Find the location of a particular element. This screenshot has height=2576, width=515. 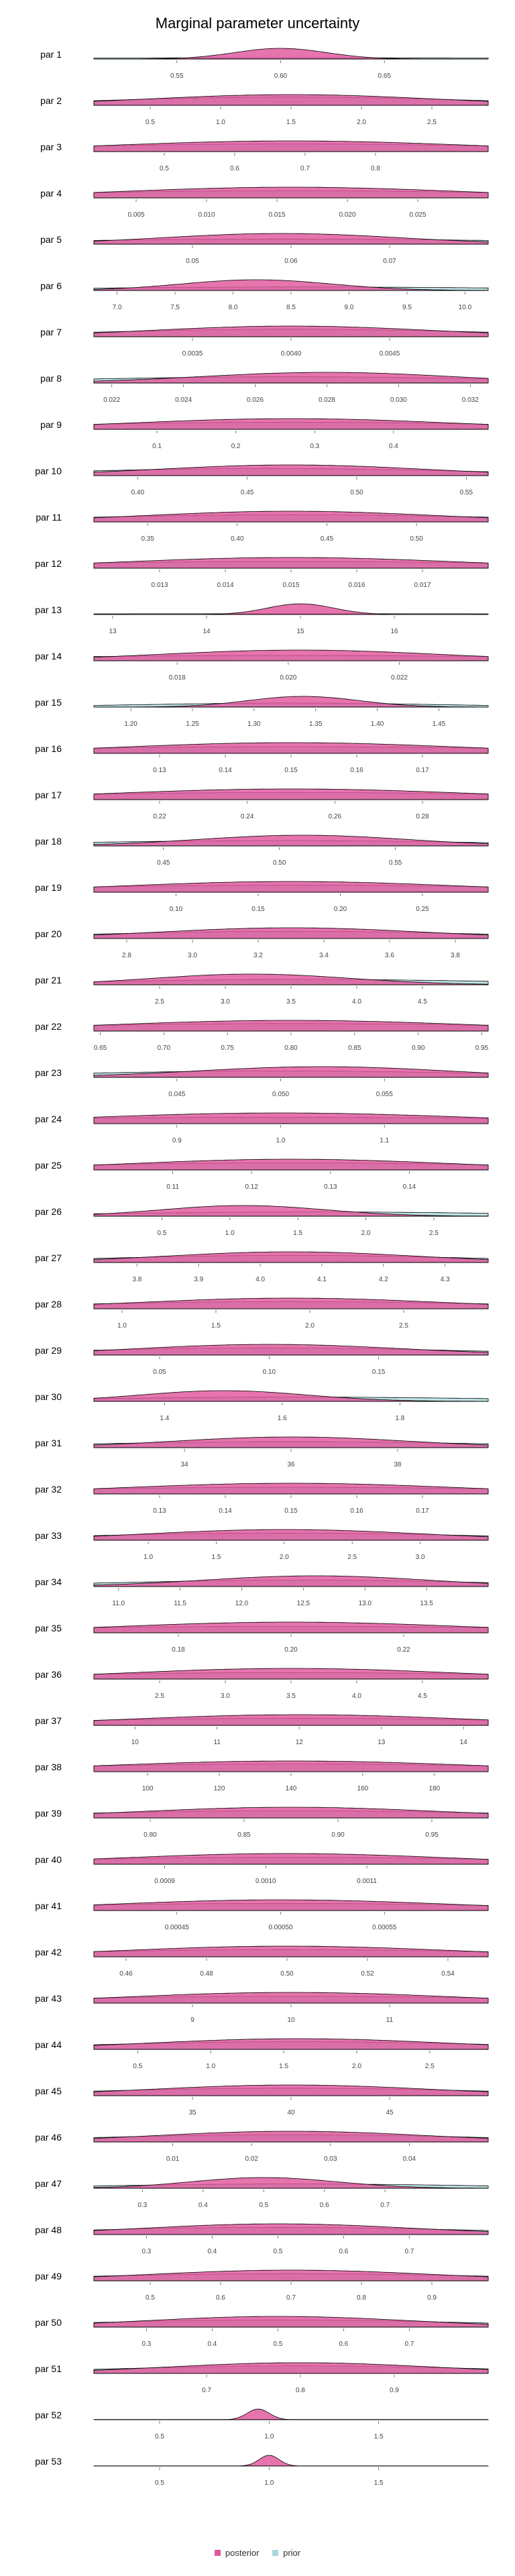

panel-label: par 42 is located at coordinates (48, 1952).